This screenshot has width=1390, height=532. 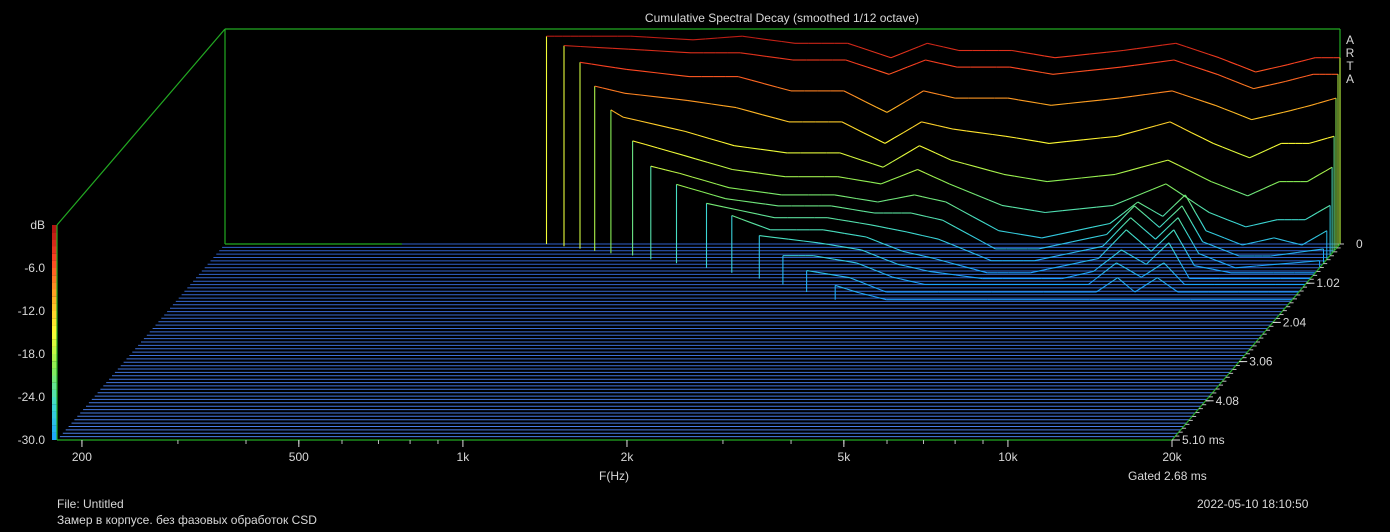 I want to click on time-tick-label: 4.08, so click(x=1228, y=401).